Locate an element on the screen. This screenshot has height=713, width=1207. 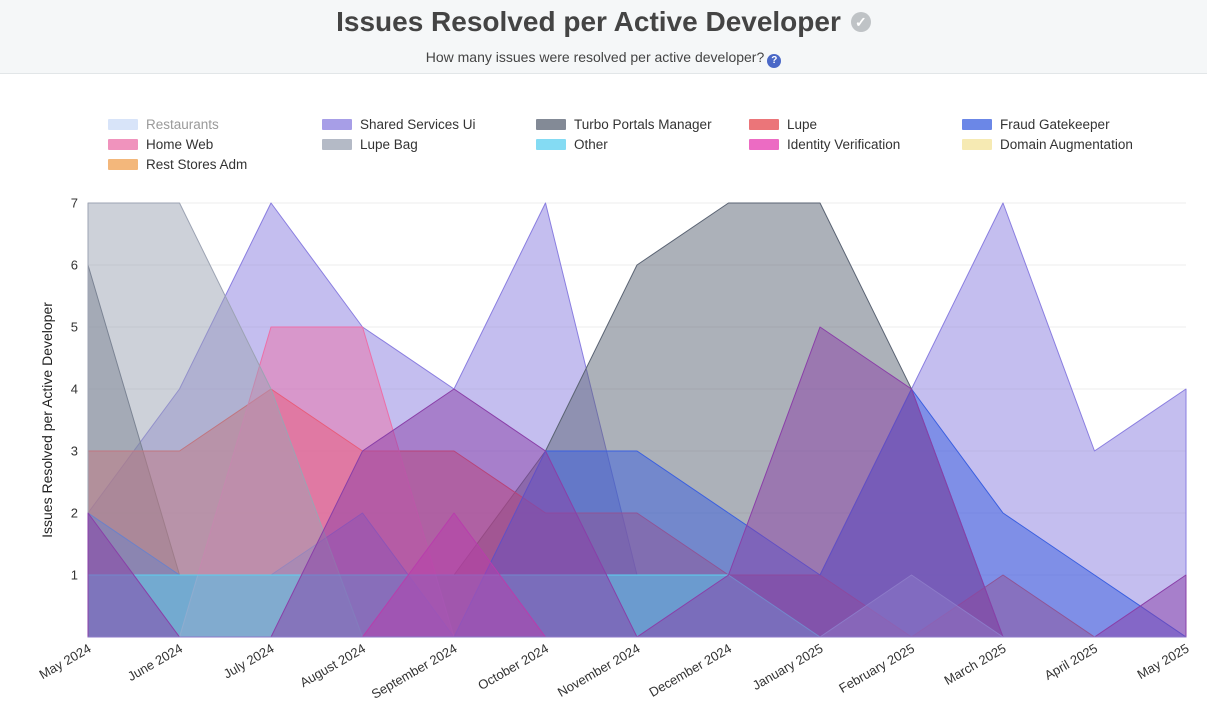
x-tick-label: August 2024 is located at coordinates (332, 665).